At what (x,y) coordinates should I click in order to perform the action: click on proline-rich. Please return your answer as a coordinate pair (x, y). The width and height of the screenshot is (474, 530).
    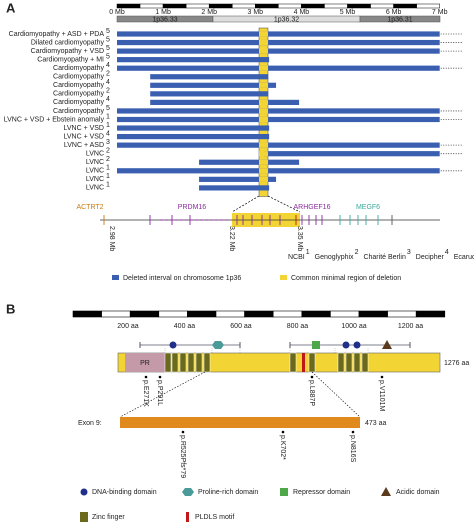
    Looking at the image, I should click on (218, 345).